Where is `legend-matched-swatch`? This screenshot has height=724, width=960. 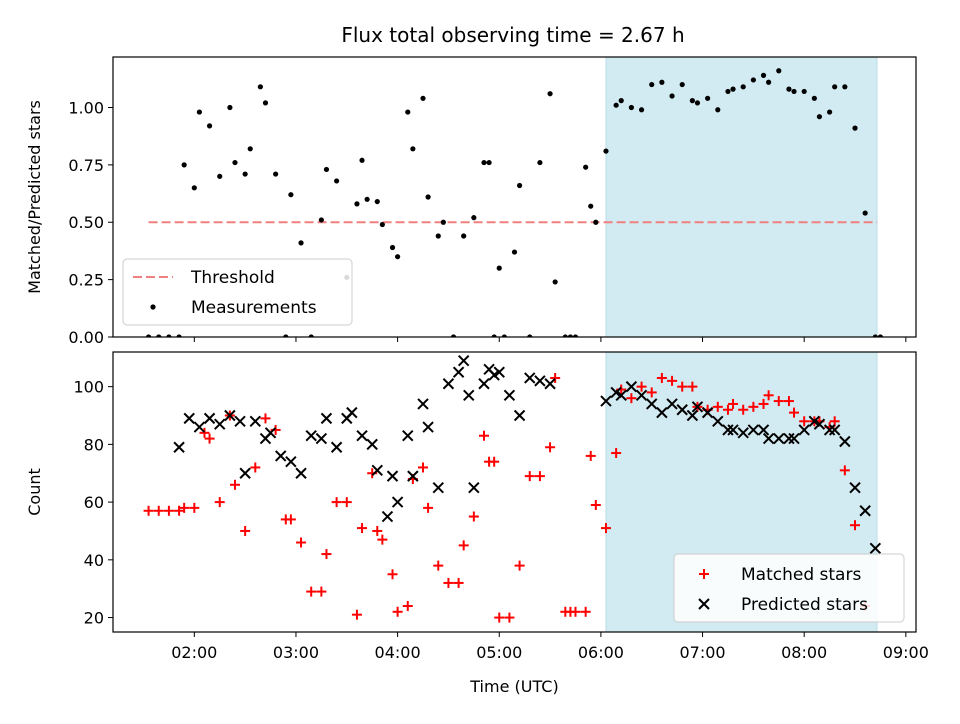 legend-matched-swatch is located at coordinates (704, 574).